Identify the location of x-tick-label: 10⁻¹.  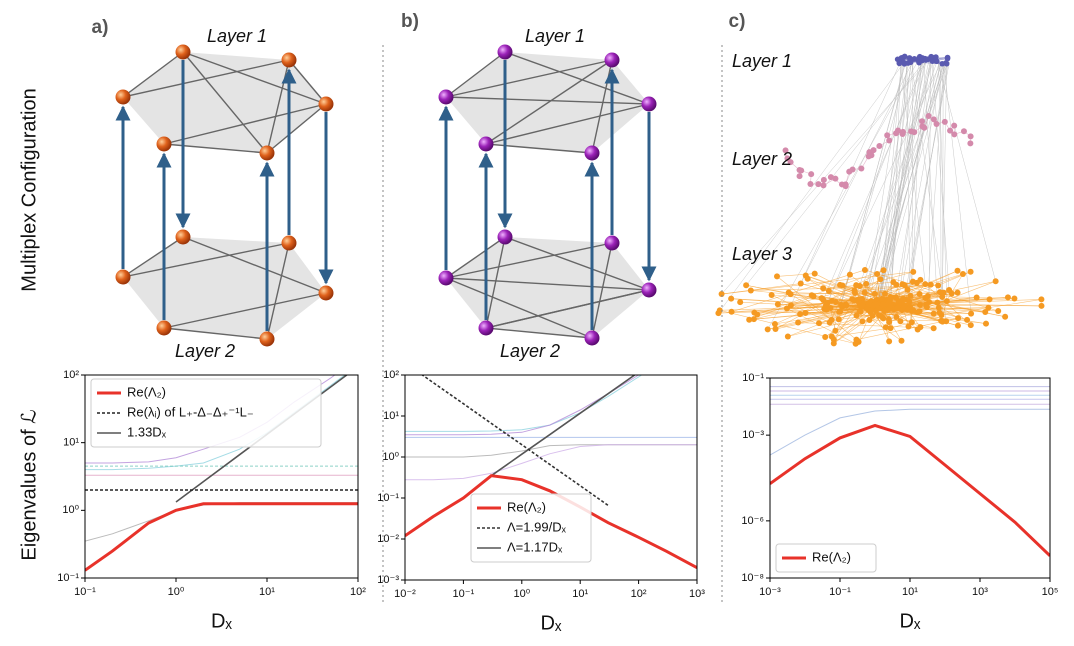
(840, 592).